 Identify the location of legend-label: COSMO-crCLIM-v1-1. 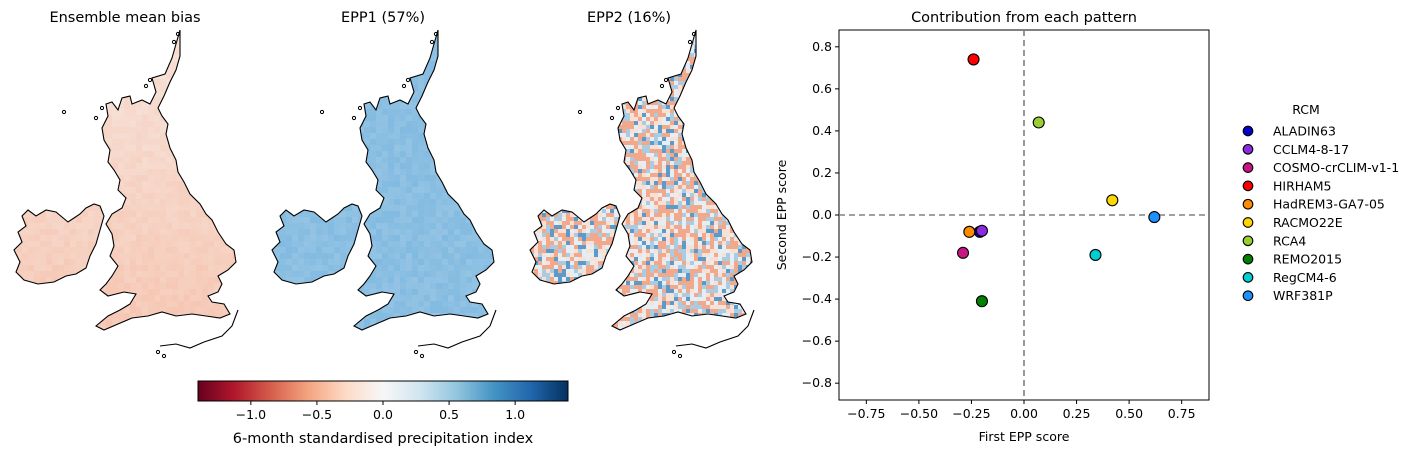
(1336, 167).